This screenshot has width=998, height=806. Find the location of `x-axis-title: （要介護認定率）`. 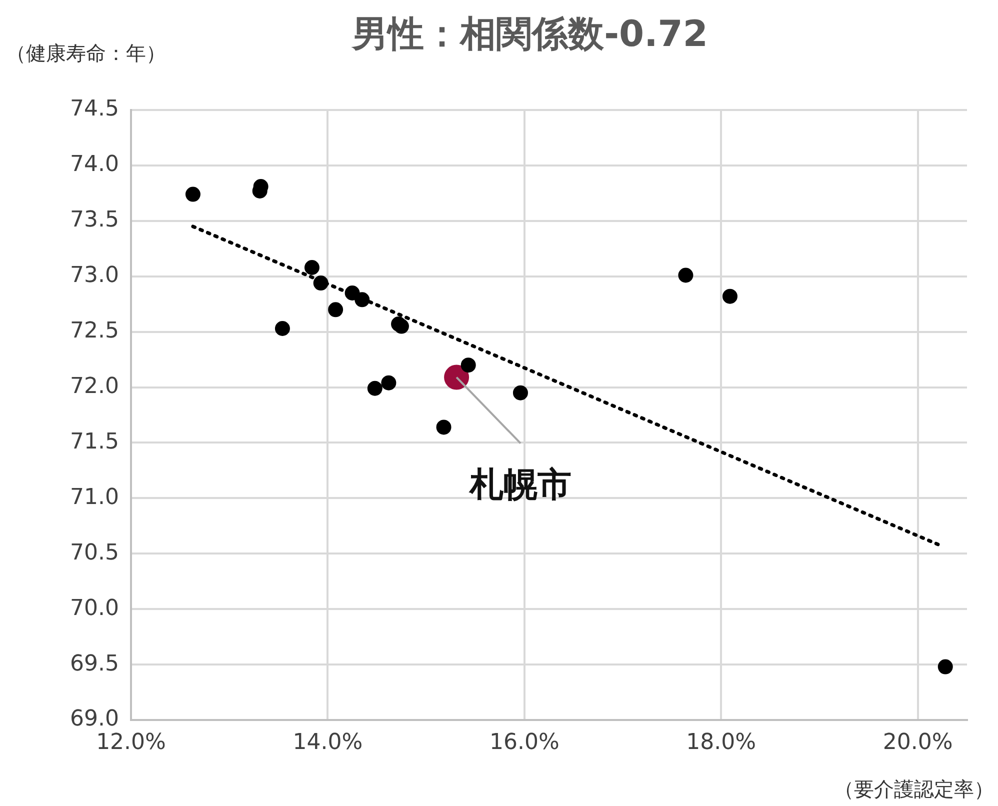

x-axis-title: （要介護認定率） is located at coordinates (914, 789).